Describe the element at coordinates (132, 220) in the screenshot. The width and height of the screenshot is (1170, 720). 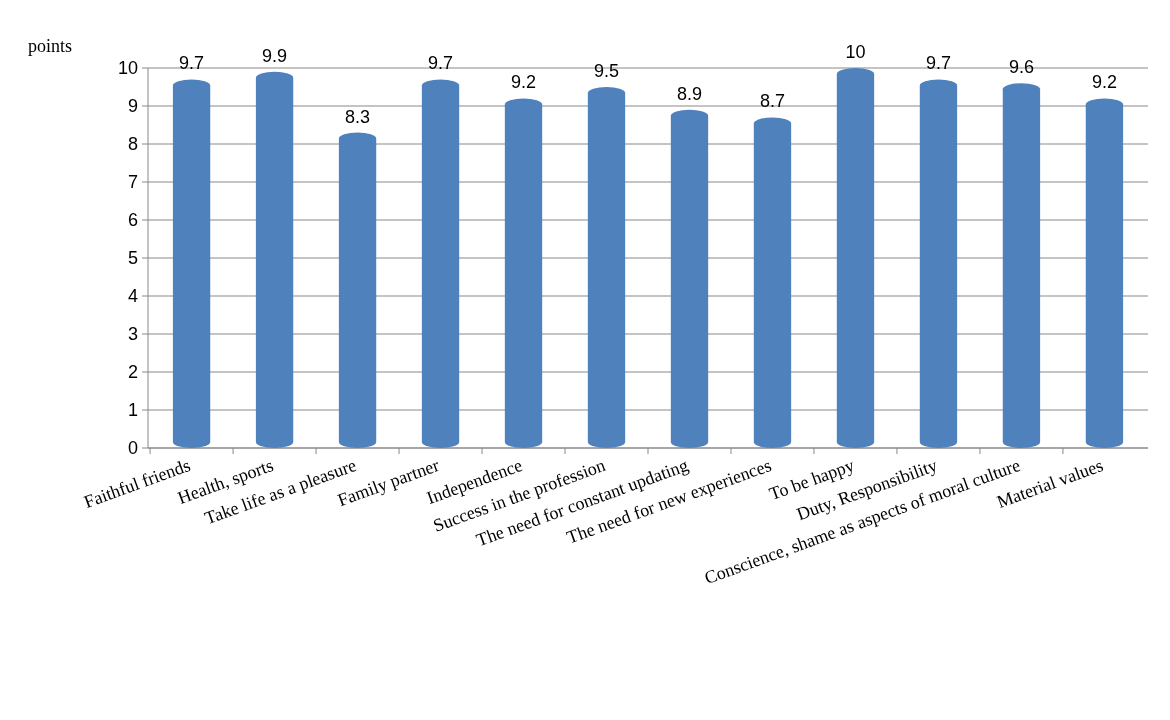
I see `y-tick-label: 6` at that location.